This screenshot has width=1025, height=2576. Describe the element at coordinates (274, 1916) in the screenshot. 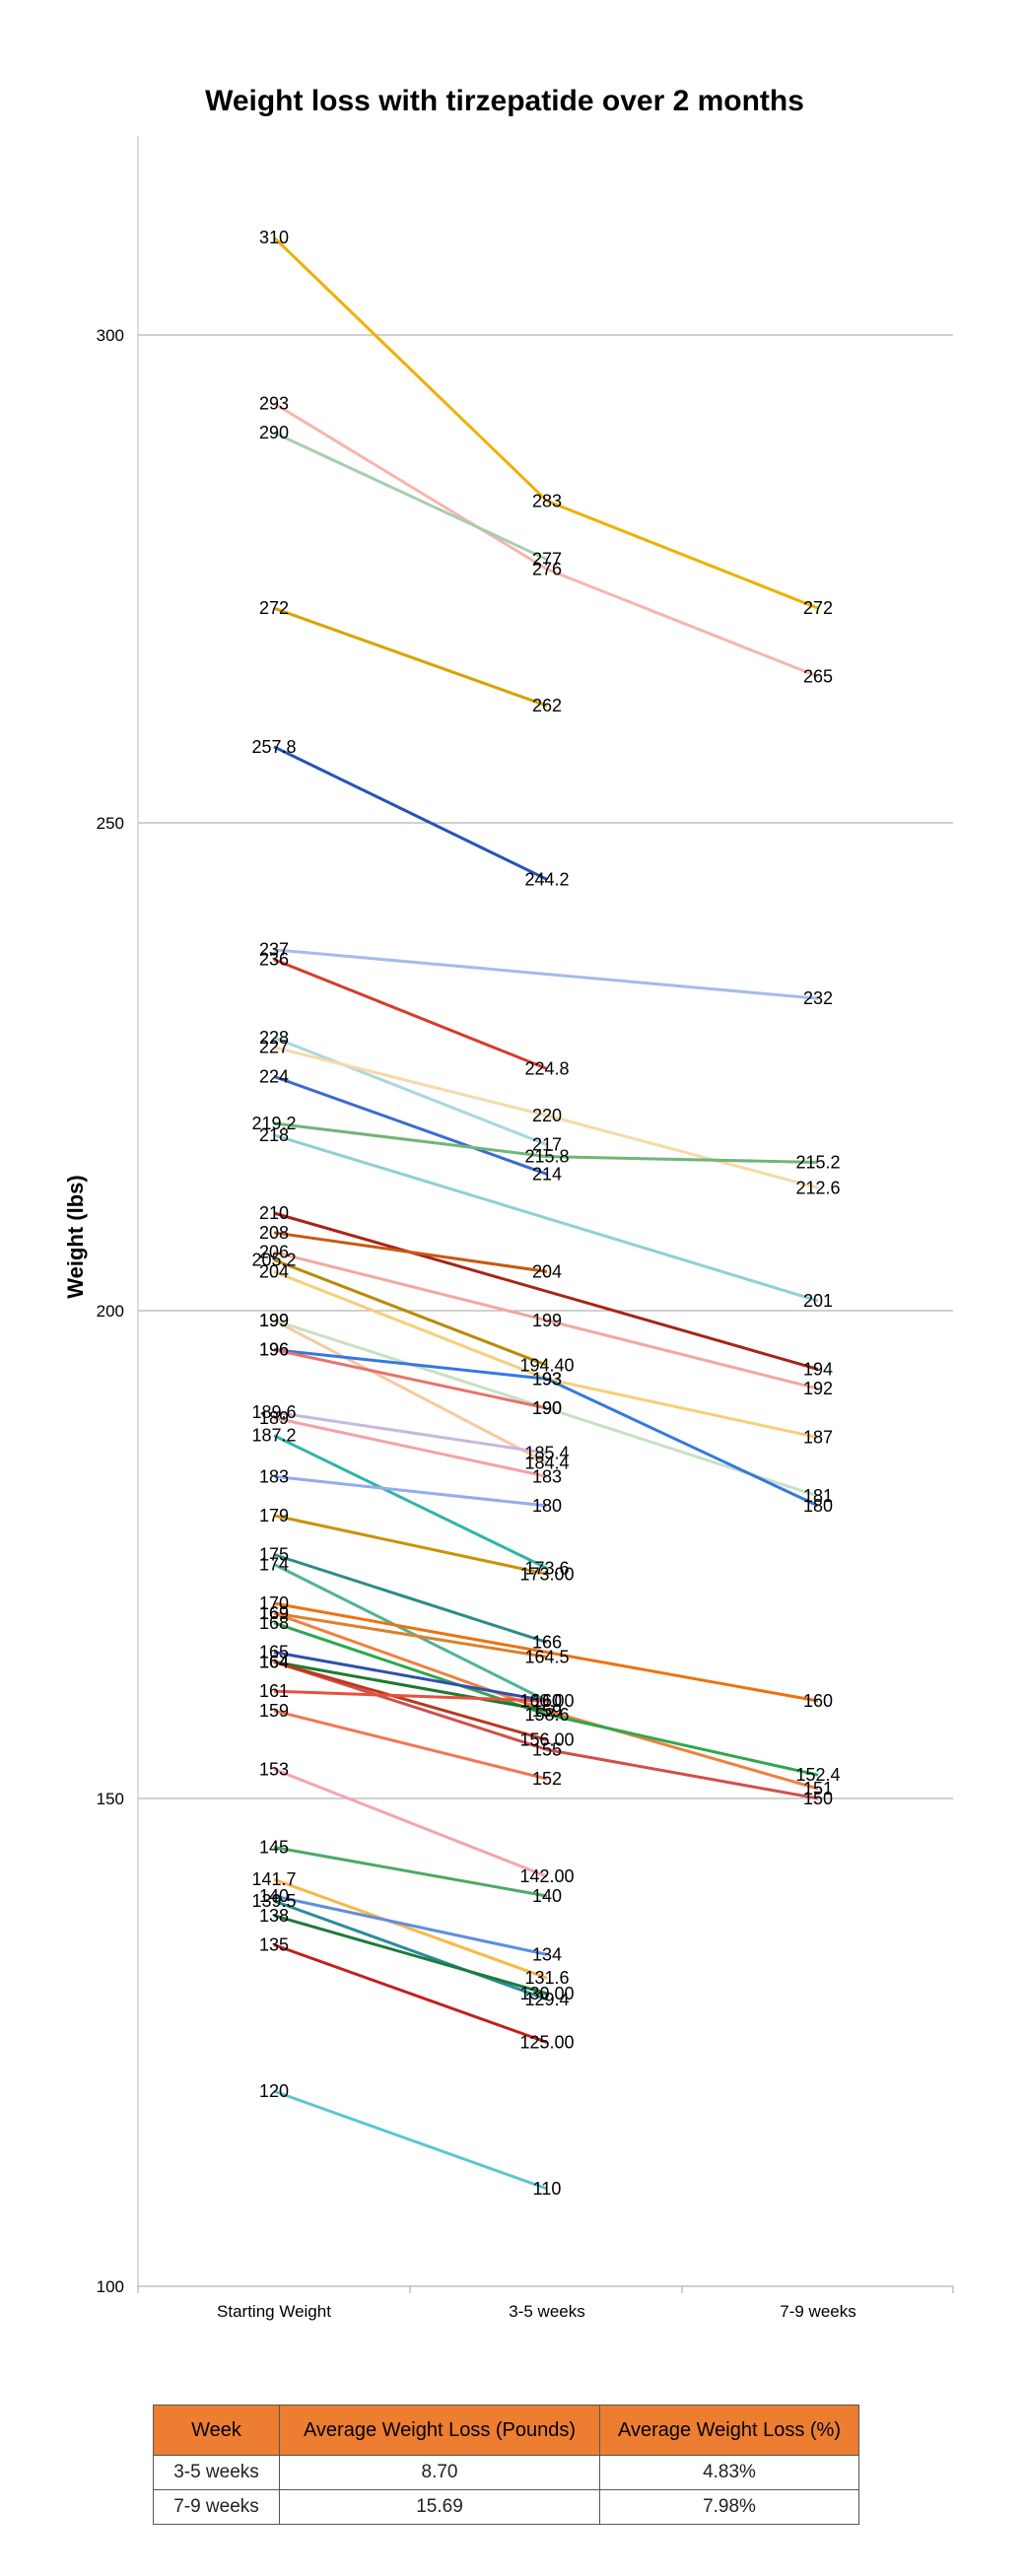

I see `data-label: 138` at that location.